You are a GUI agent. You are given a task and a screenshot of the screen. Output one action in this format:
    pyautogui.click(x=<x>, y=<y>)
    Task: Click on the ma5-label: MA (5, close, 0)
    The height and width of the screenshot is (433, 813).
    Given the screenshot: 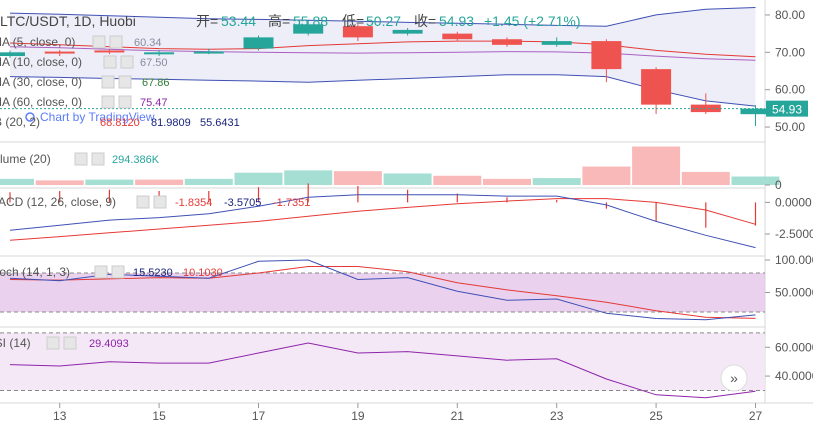 What is the action you would take?
    pyautogui.click(x=37, y=42)
    